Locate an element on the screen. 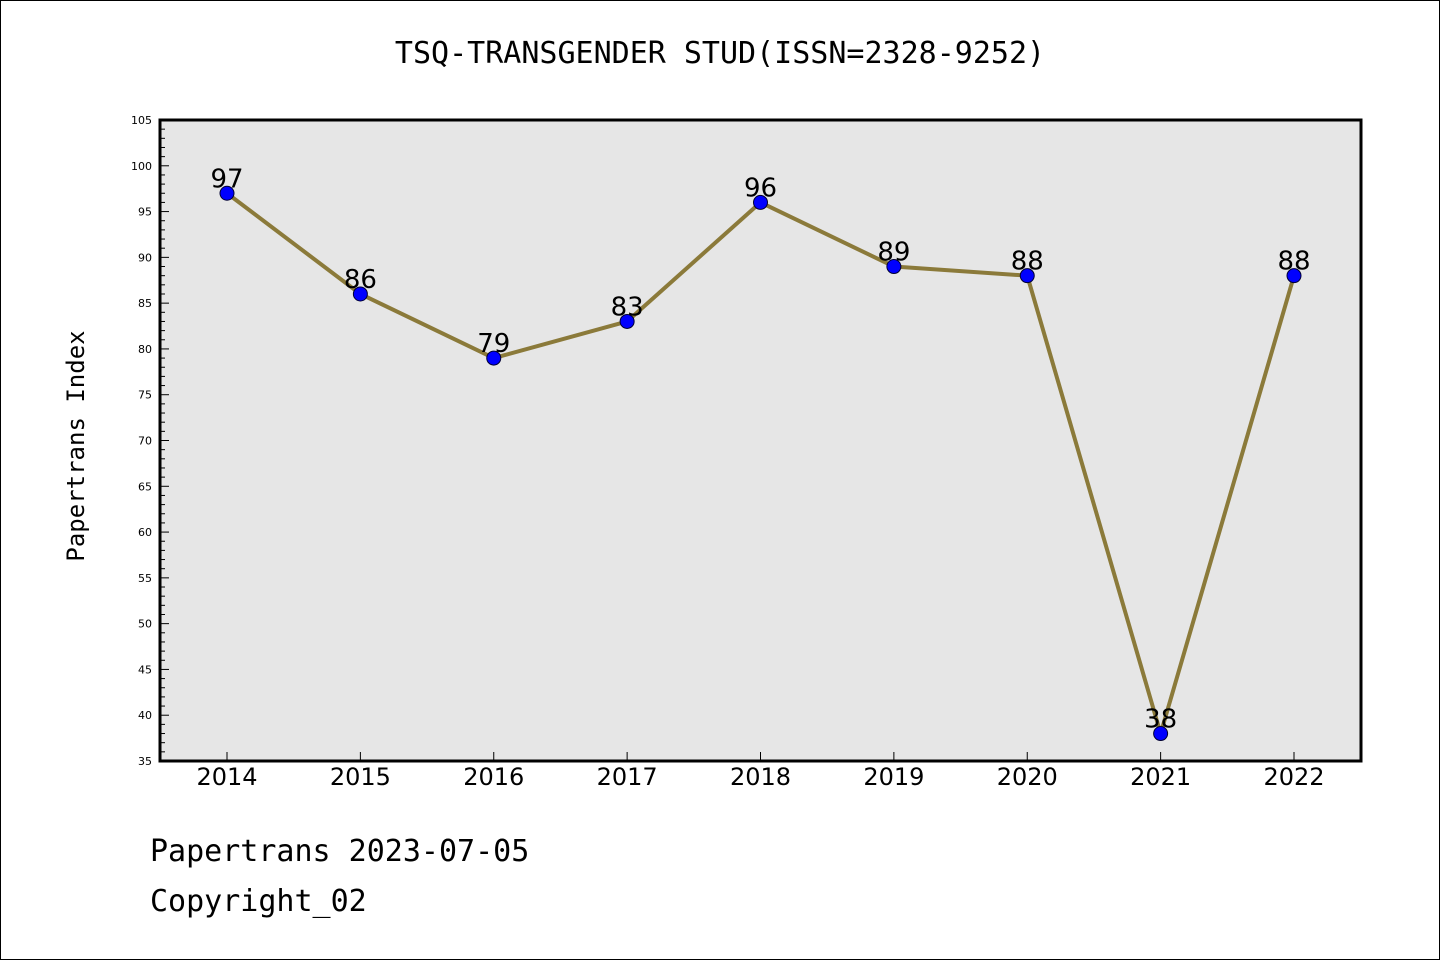 This screenshot has height=960, width=1440. y-tick-label: 45 is located at coordinates (145, 669).